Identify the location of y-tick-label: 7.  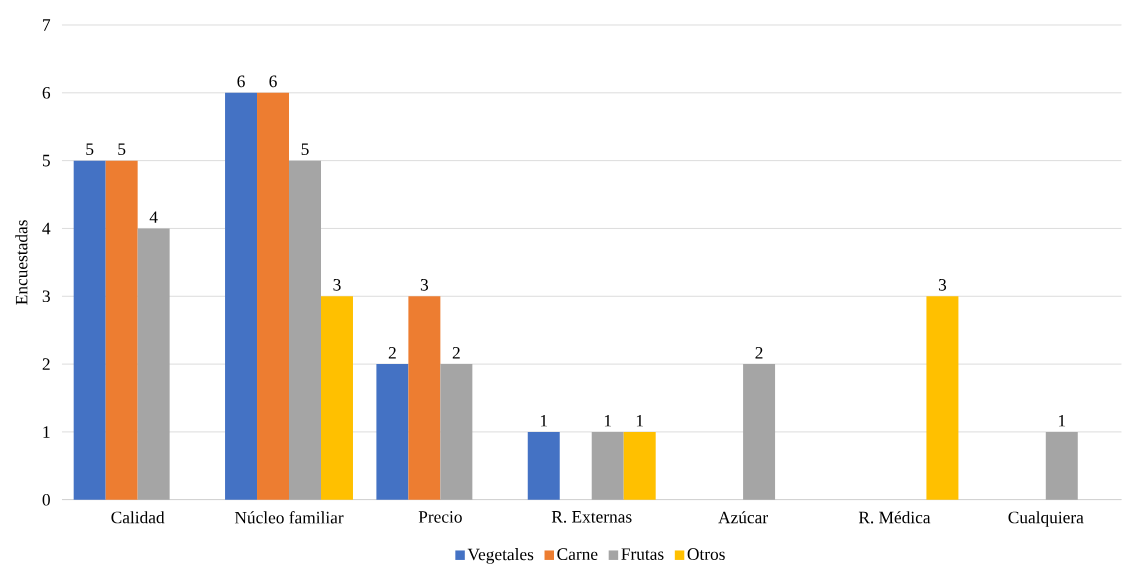
(47, 25).